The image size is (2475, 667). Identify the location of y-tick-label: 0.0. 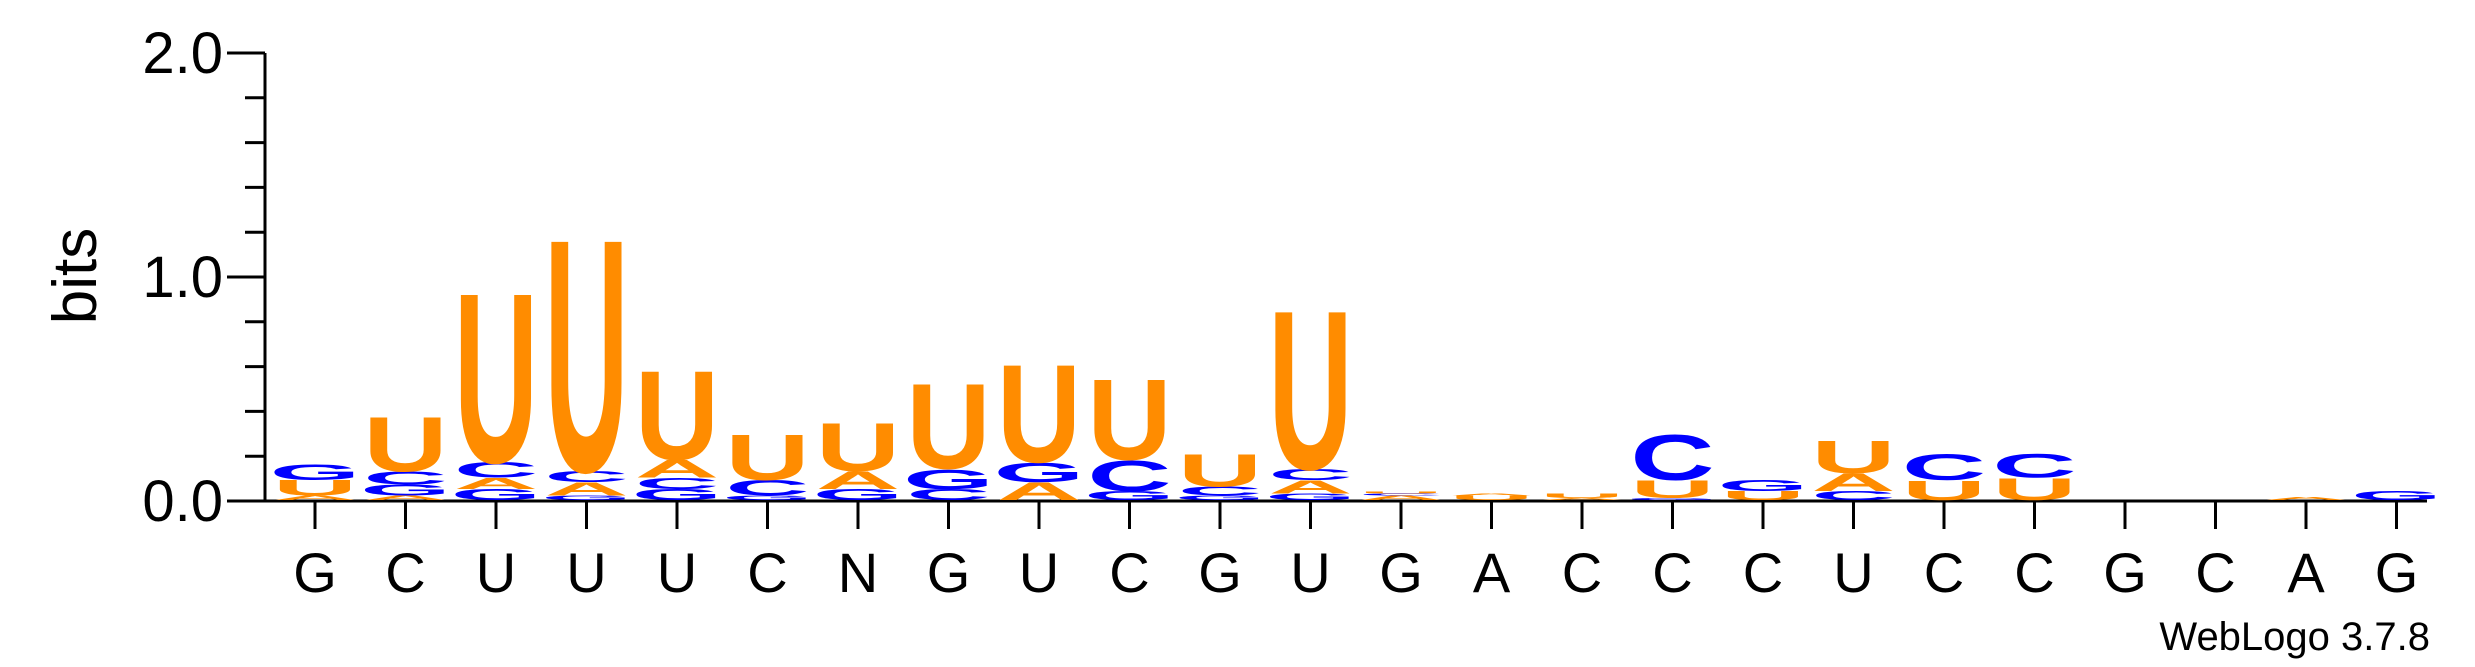
(182, 501).